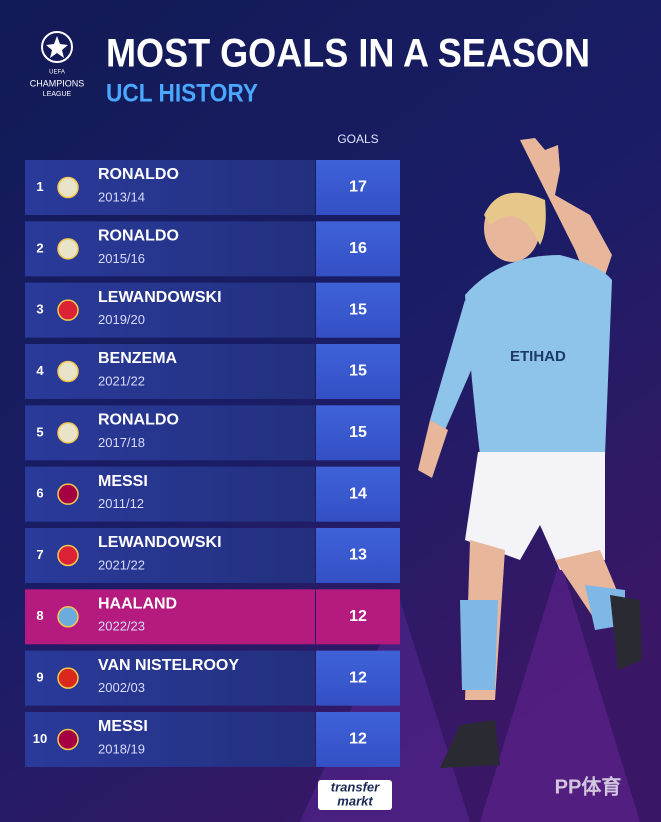  I want to click on brand-text: transfer, so click(355, 786).